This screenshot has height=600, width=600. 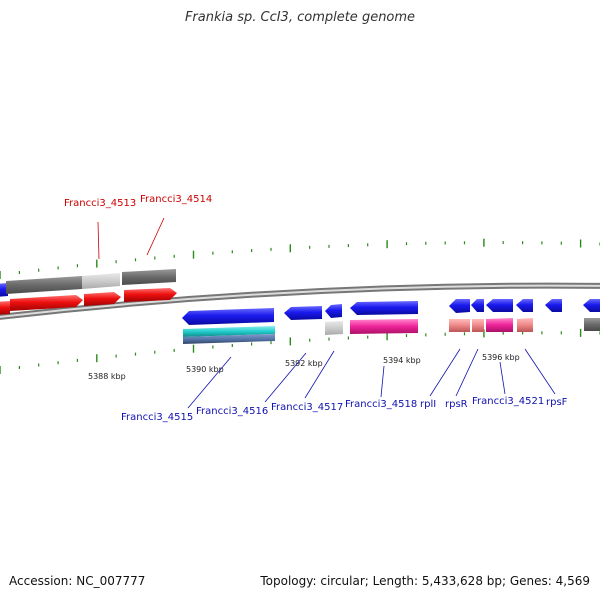 I want to click on label-francci3-4518: Francci3_4518, so click(x=381, y=404).